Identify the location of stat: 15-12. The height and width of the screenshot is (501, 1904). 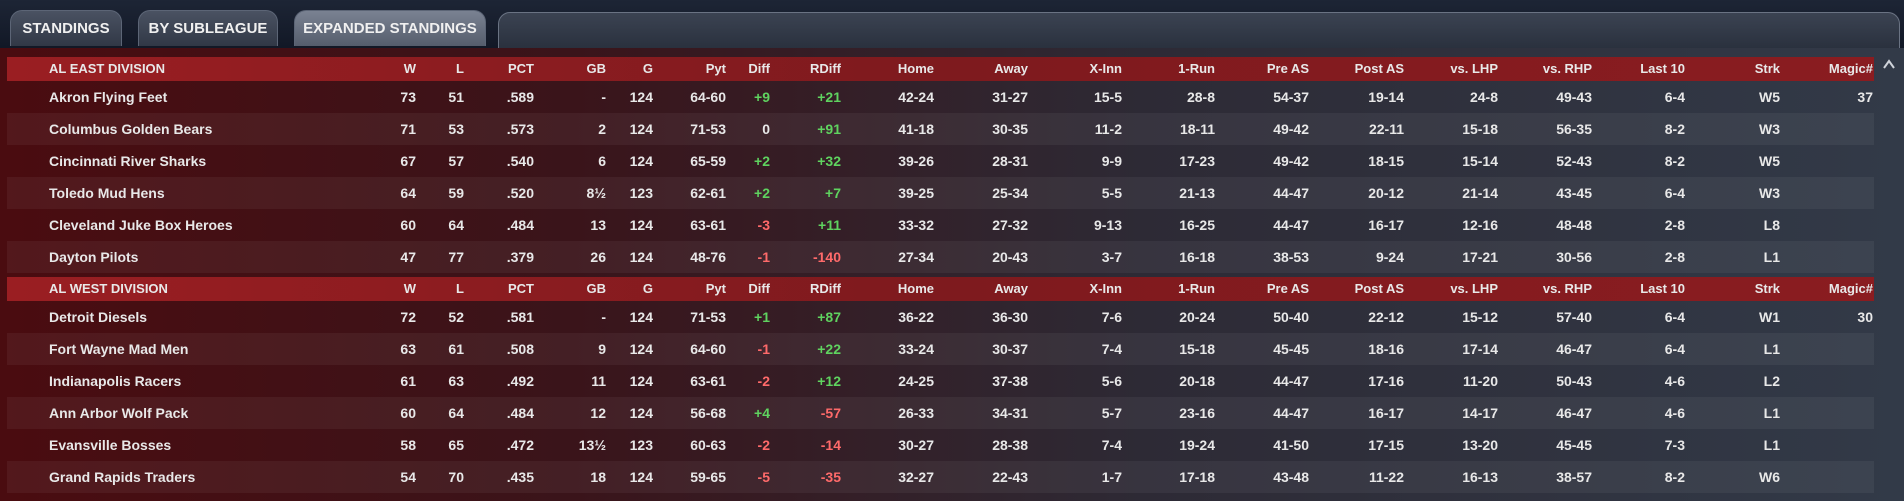
(1480, 317).